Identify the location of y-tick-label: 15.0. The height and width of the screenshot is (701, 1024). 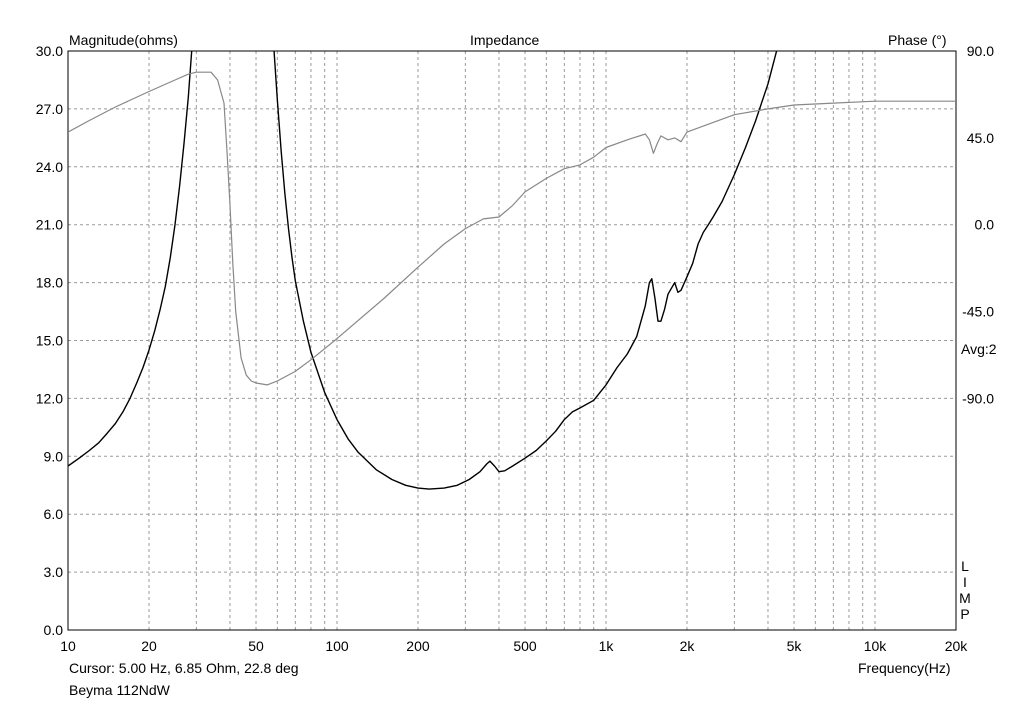
(49, 341).